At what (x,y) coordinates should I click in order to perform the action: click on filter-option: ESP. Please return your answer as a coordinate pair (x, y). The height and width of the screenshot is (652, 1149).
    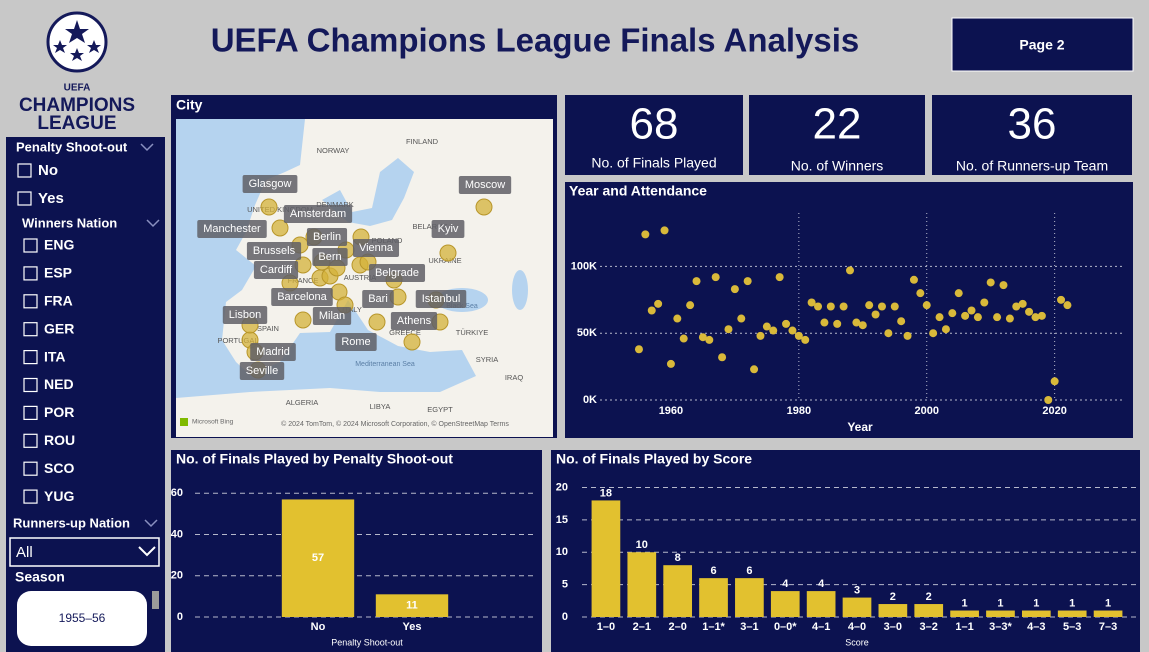
    Looking at the image, I should click on (58, 273).